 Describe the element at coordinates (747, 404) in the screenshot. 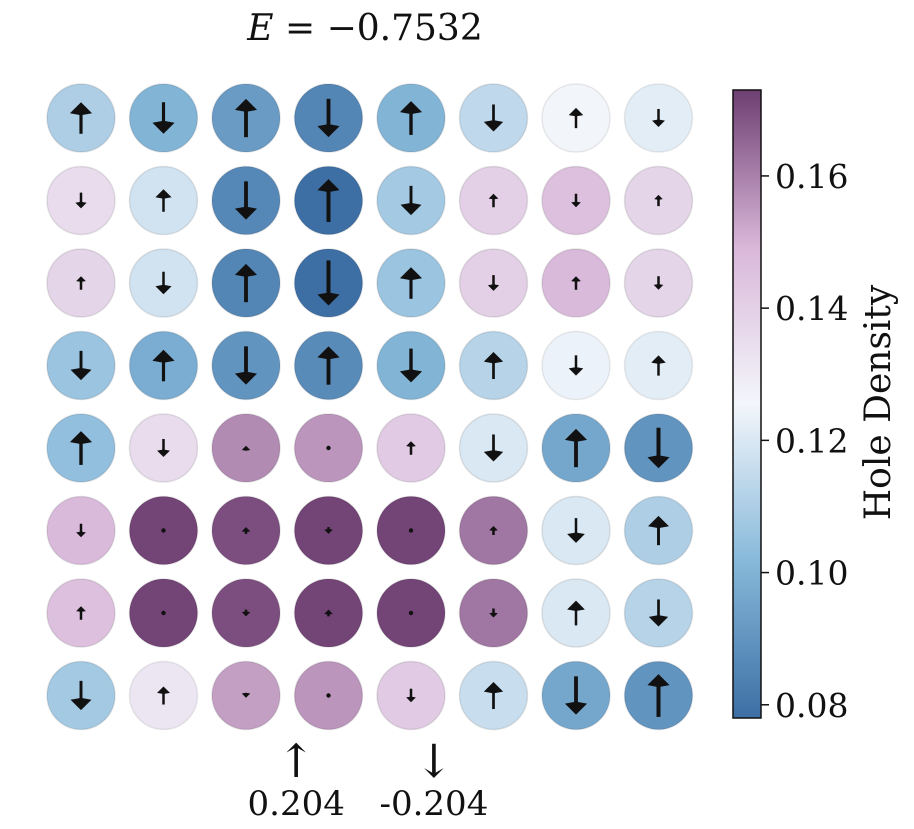

I see `colorbar-gradient` at that location.